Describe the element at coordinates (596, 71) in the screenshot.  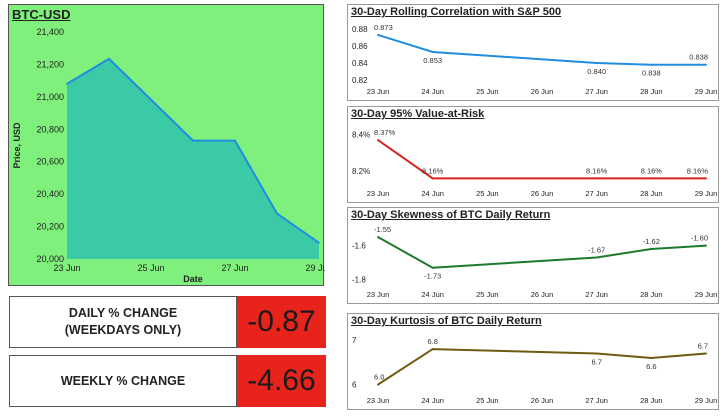
I see `data-label: 0.840` at that location.